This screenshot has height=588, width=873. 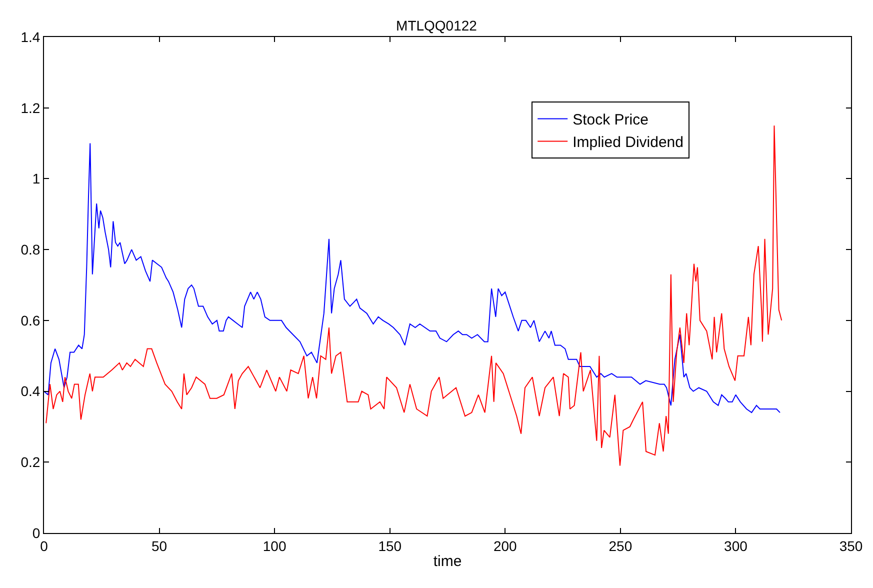 What do you see at coordinates (36, 178) in the screenshot?
I see `y-tick-label: 1` at bounding box center [36, 178].